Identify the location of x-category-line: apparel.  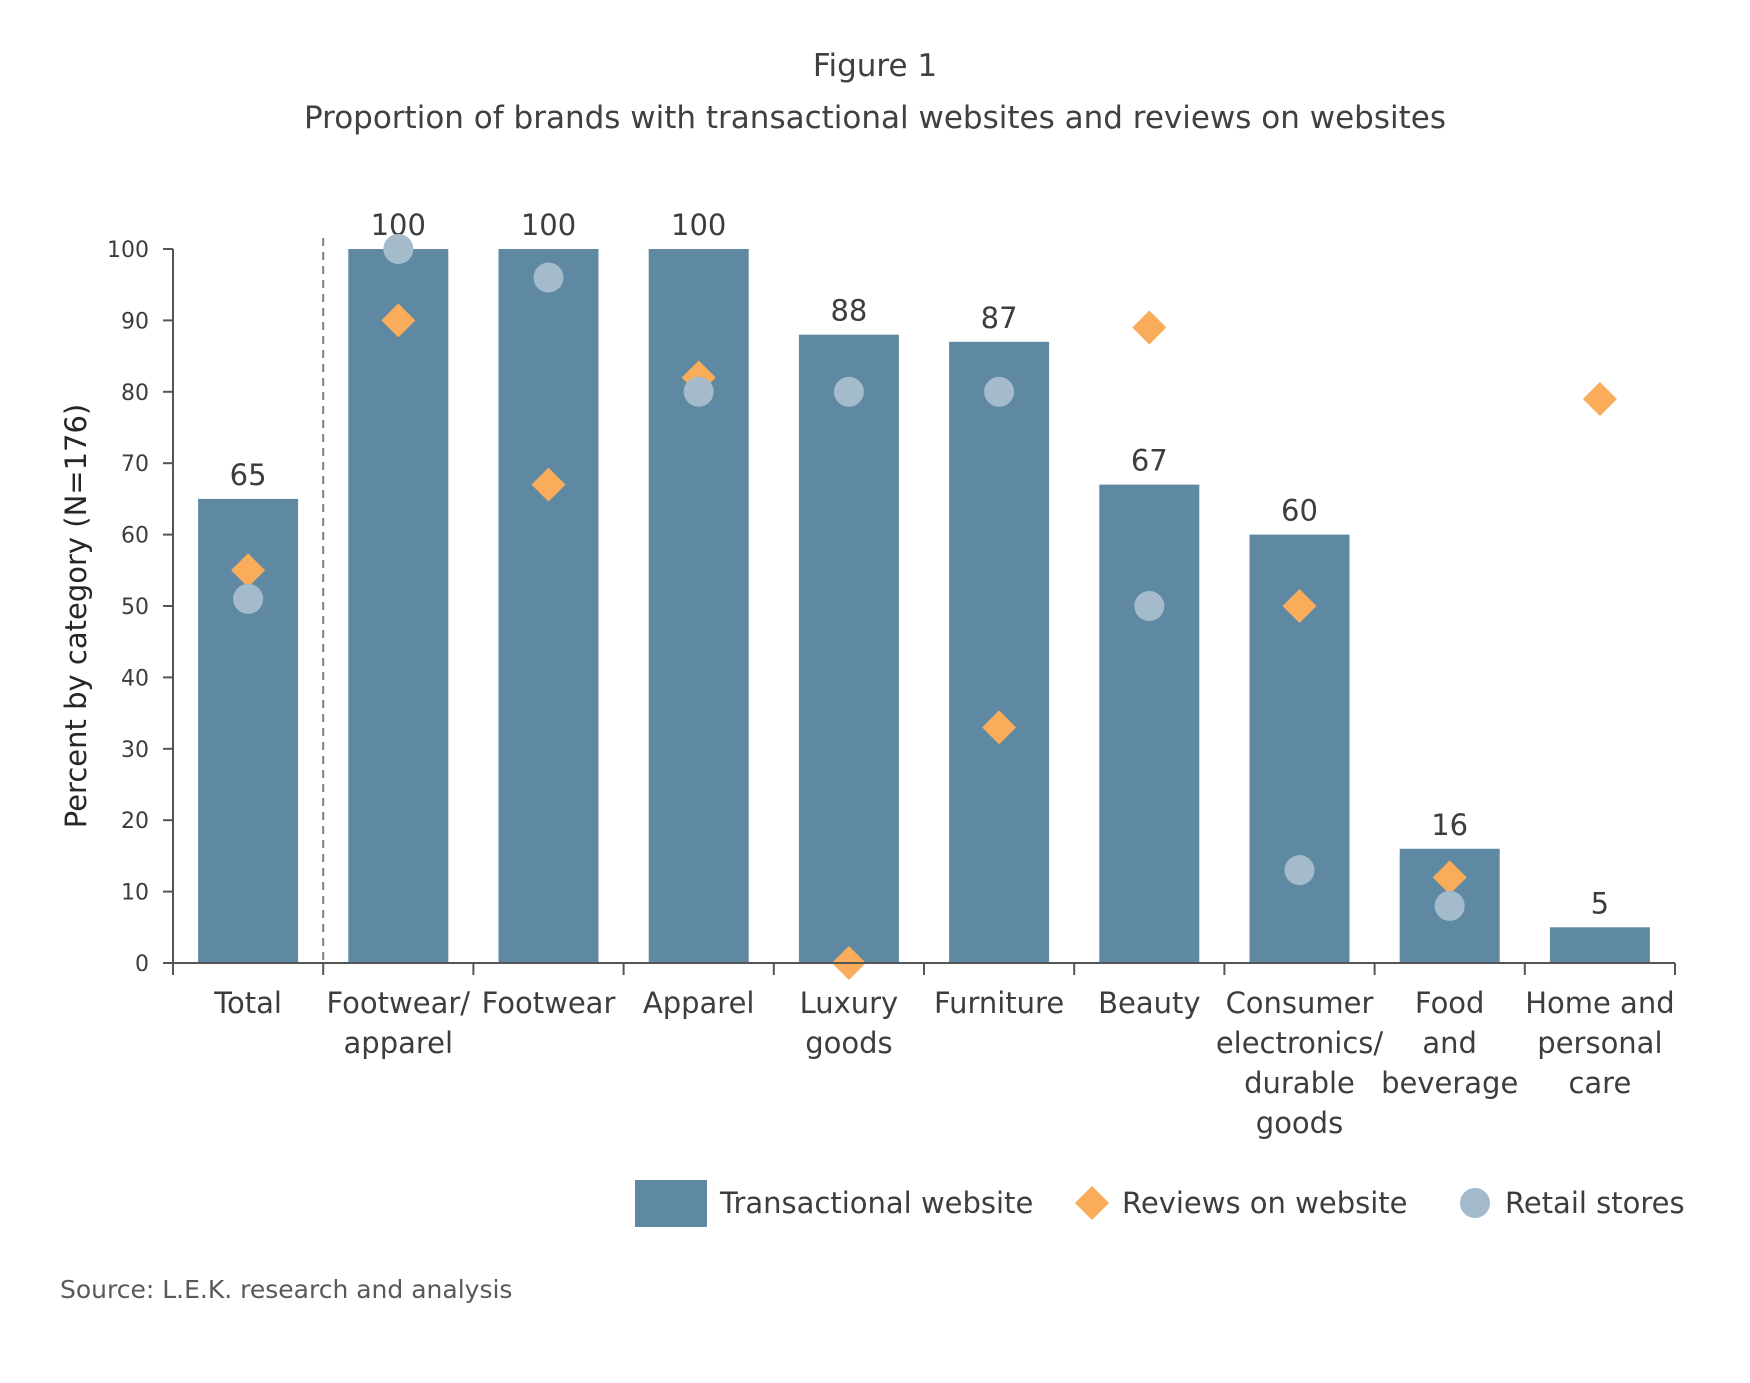
(399, 1043).